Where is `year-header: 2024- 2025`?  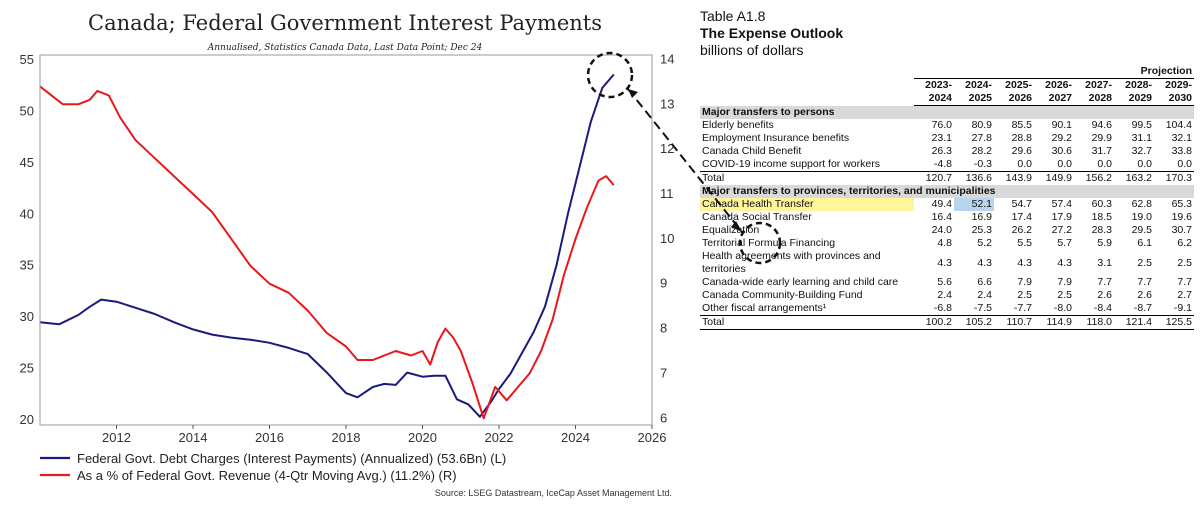 year-header: 2024- 2025 is located at coordinates (974, 92).